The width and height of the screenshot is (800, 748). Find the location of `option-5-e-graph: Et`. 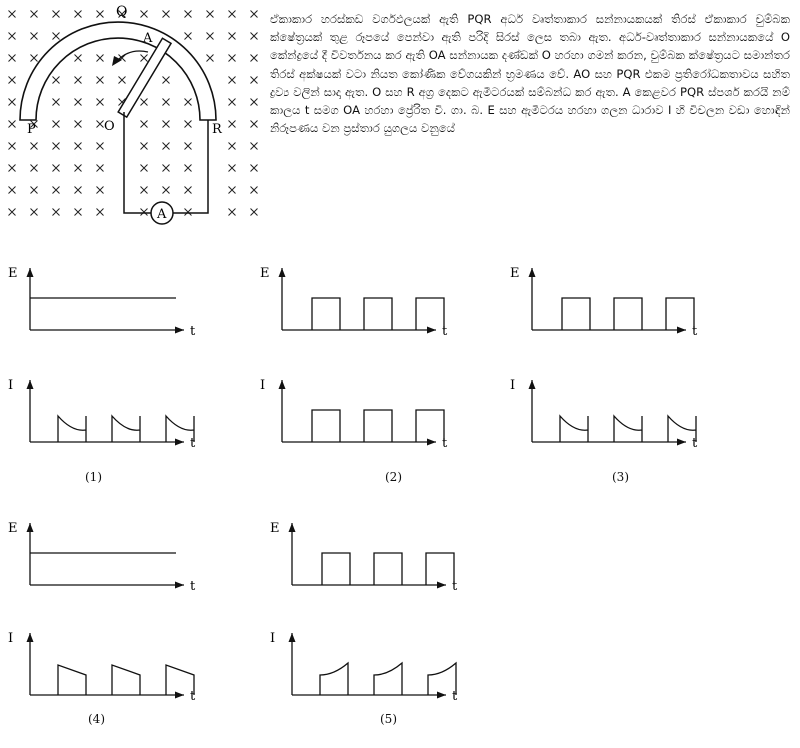

option-5-e-graph: Et is located at coordinates (364, 557).